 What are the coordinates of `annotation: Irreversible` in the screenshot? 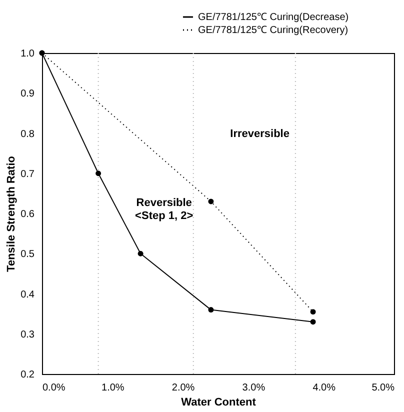 It's located at (260, 134).